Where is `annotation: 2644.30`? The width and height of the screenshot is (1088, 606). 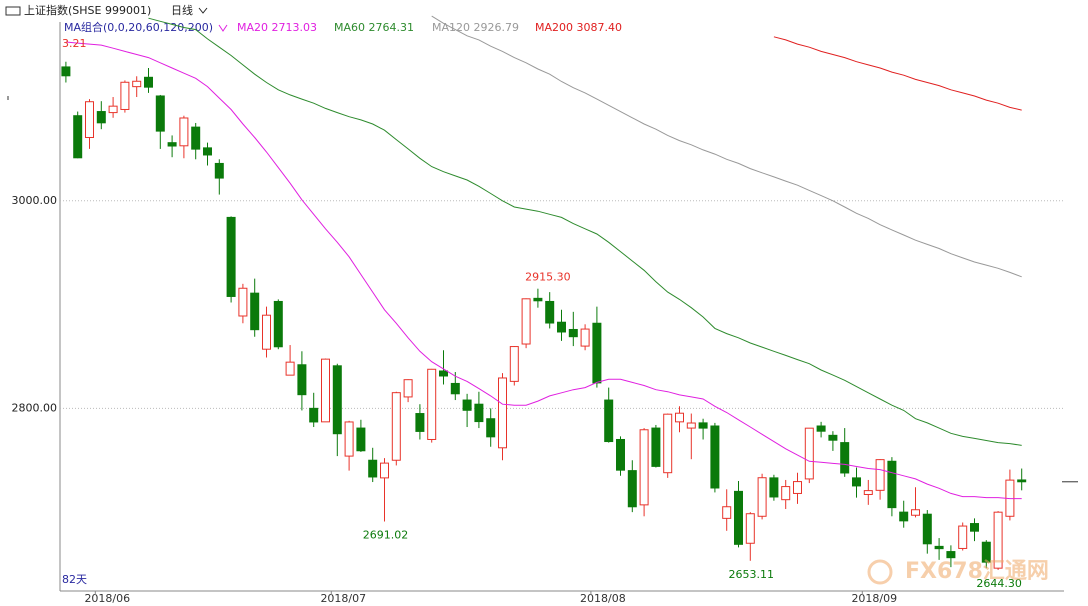 annotation: 2644.30 is located at coordinates (999, 583).